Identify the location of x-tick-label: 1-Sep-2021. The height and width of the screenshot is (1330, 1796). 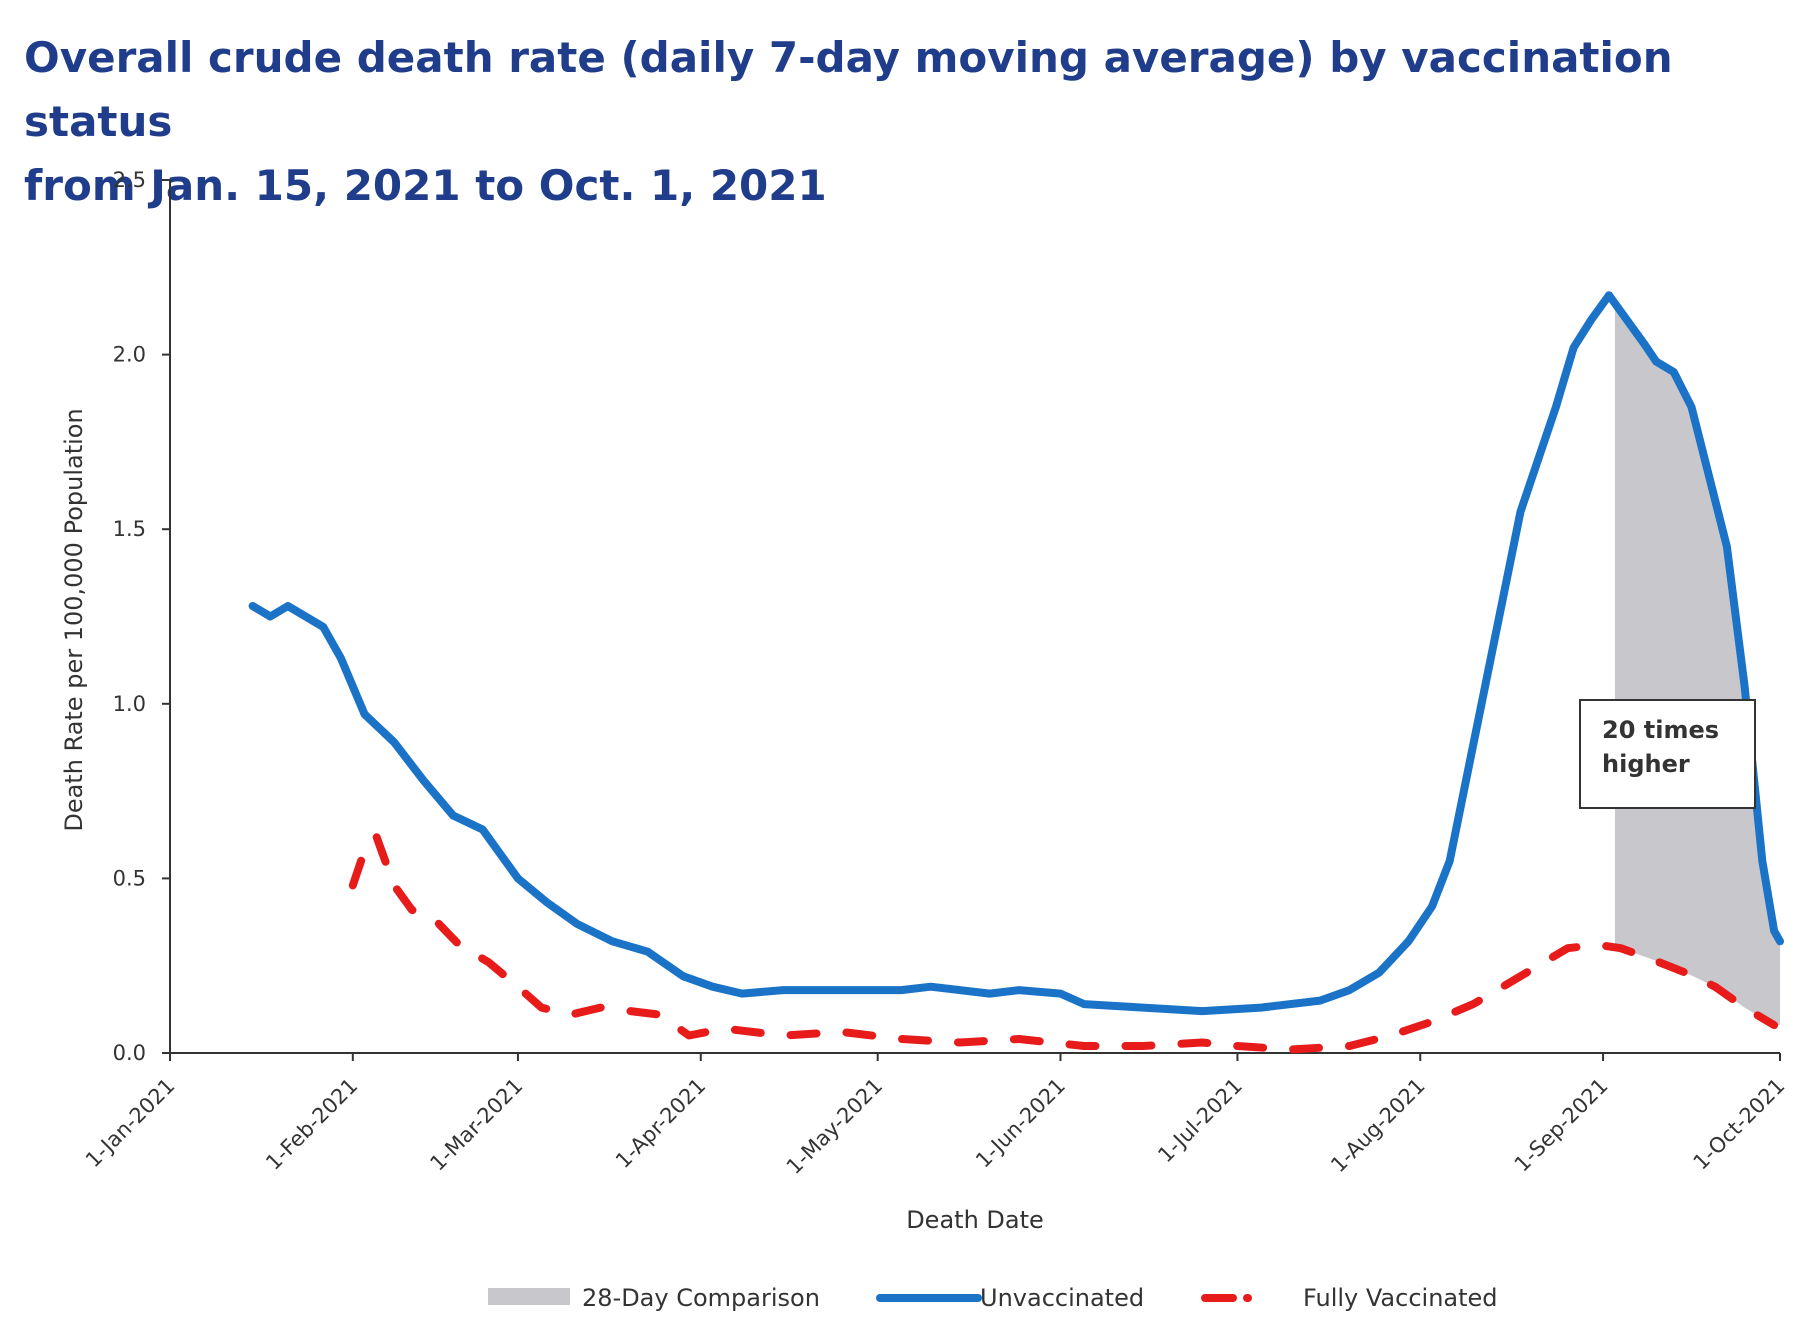
(1561, 1125).